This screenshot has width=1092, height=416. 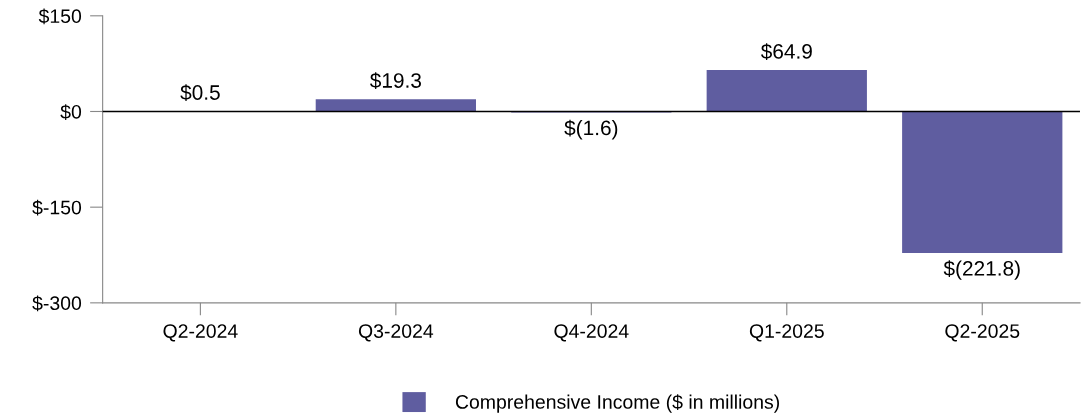 I want to click on y-tick-label: $0, so click(x=71, y=112).